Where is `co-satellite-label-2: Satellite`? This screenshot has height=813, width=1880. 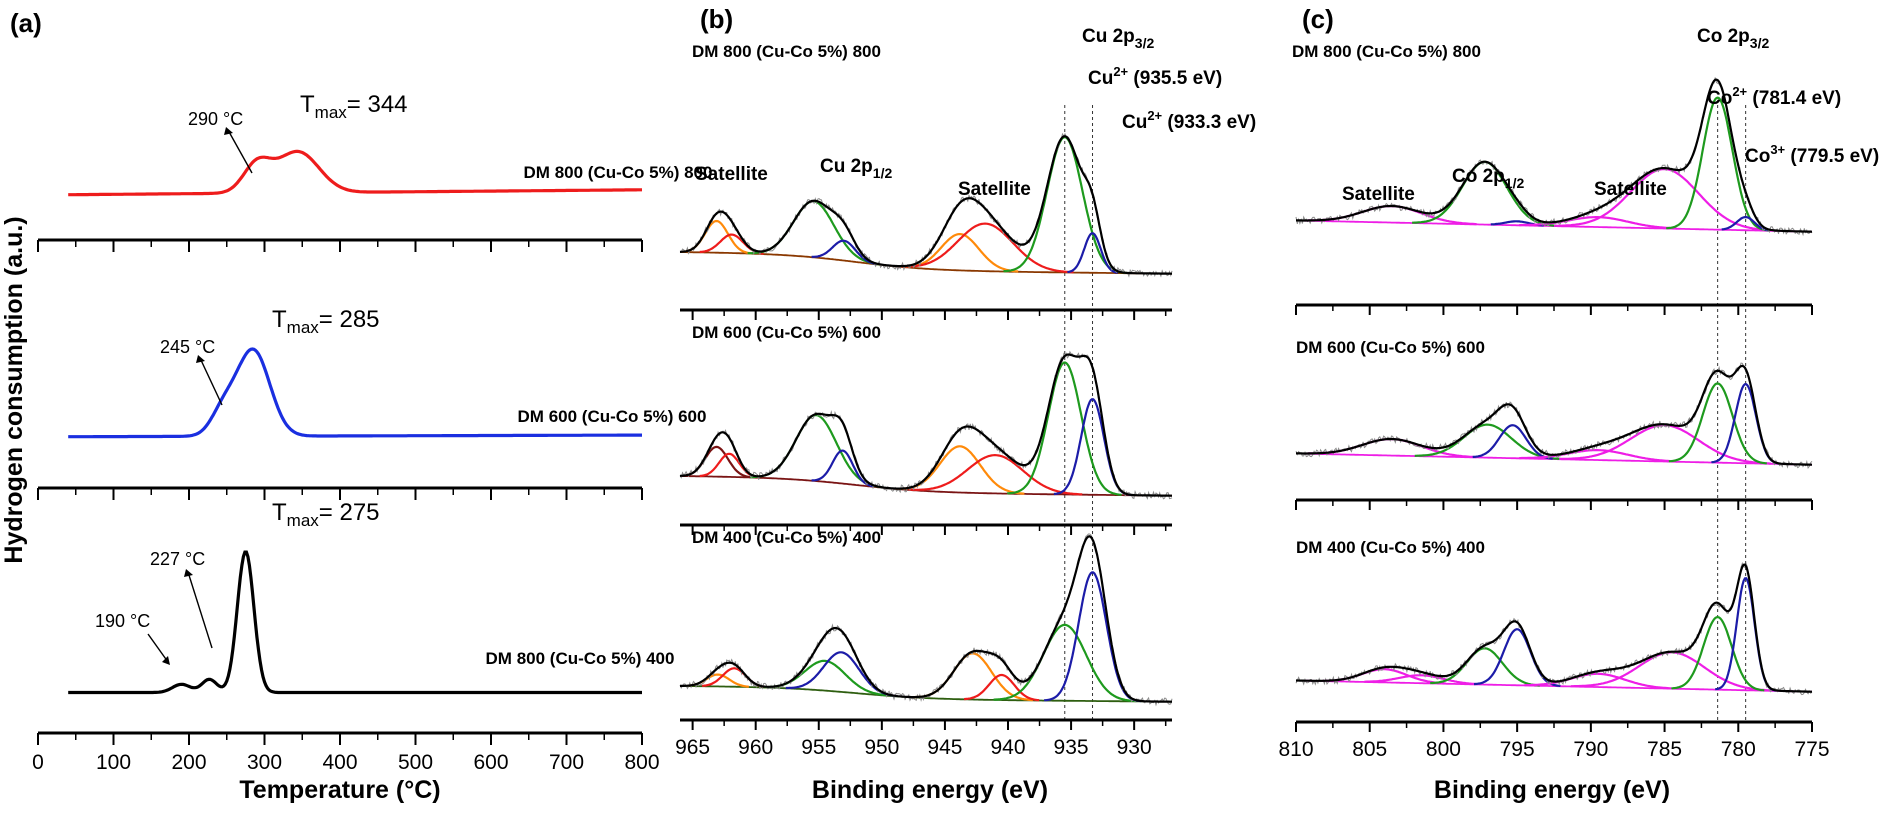
co-satellite-label-2: Satellite is located at coordinates (1630, 189).